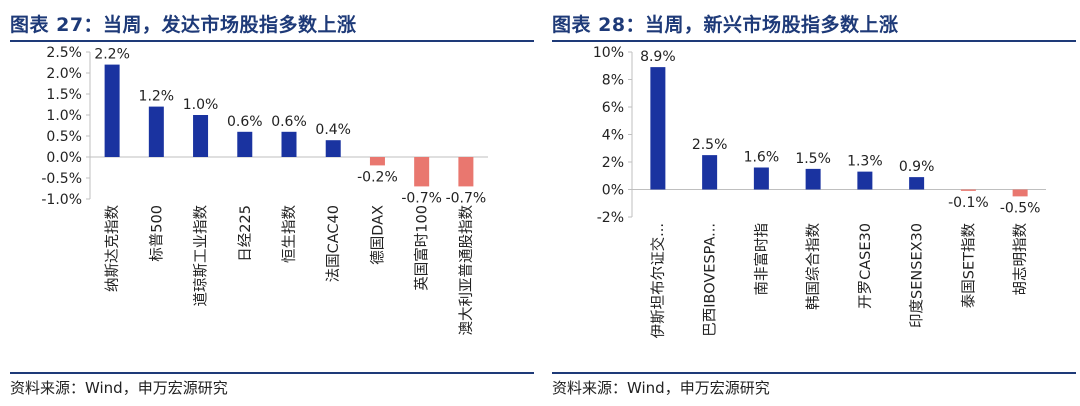 The height and width of the screenshot is (406, 1080). I want to click on data-label: -0.2%, so click(377, 177).